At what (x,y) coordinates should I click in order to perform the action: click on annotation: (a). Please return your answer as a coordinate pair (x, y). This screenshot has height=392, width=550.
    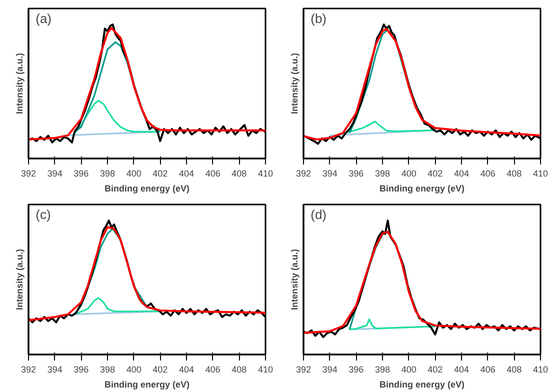
    Looking at the image, I should click on (44, 18).